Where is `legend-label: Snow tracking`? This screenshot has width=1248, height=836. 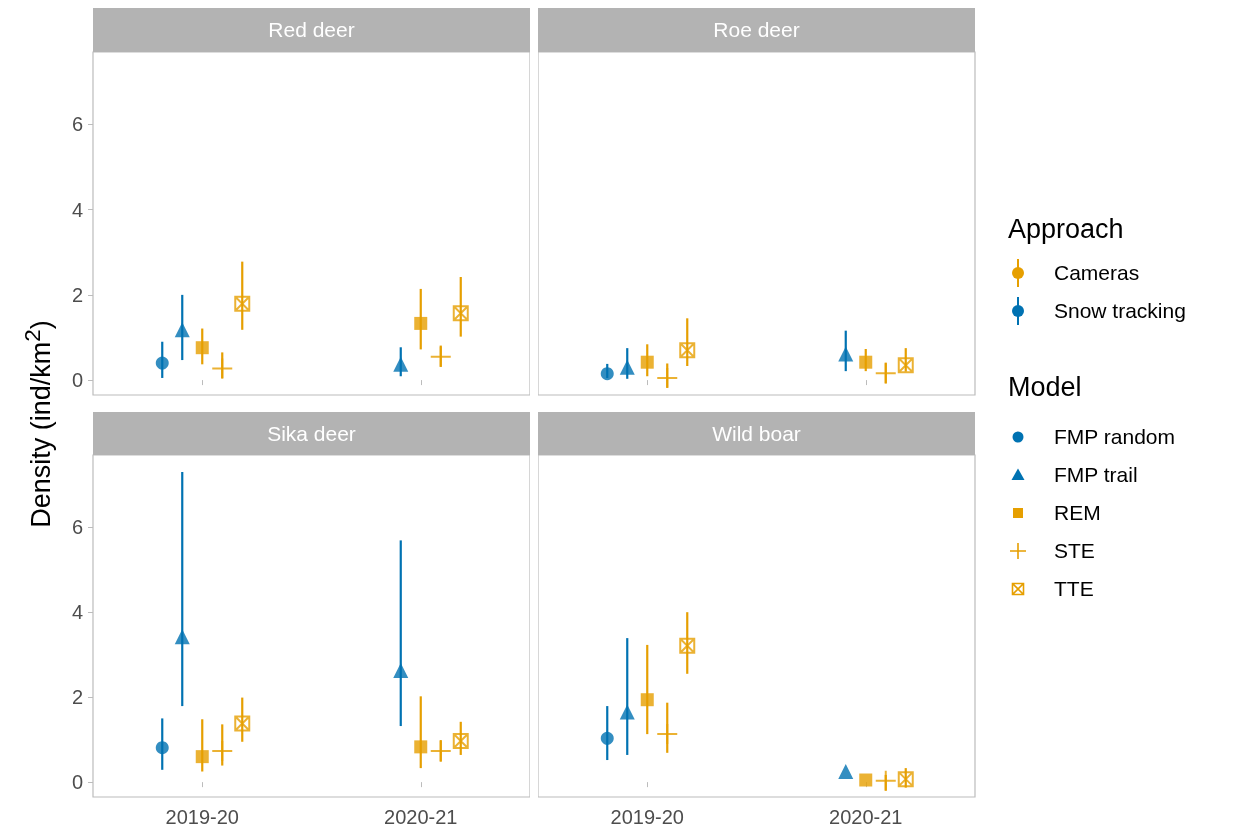 legend-label: Snow tracking is located at coordinates (1120, 311).